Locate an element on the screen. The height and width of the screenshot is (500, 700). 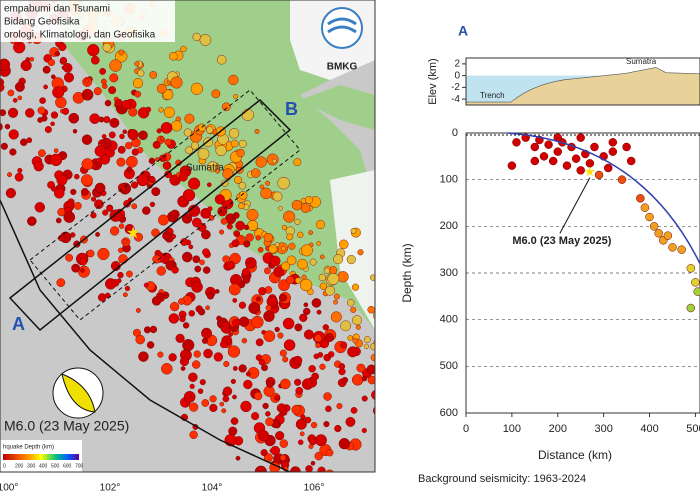
x-tick-label: 0 is located at coordinates (466, 429).